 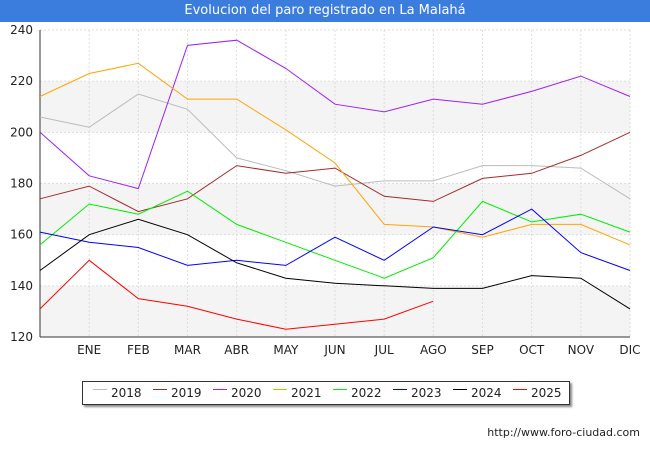 What do you see at coordinates (236, 350) in the screenshot?
I see `x-tick-label: ABR` at bounding box center [236, 350].